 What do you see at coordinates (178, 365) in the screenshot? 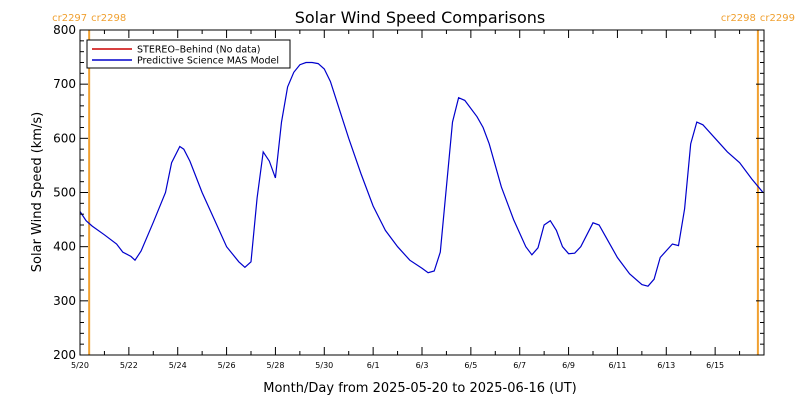
I see `x-tick-label: 5/24` at bounding box center [178, 365].